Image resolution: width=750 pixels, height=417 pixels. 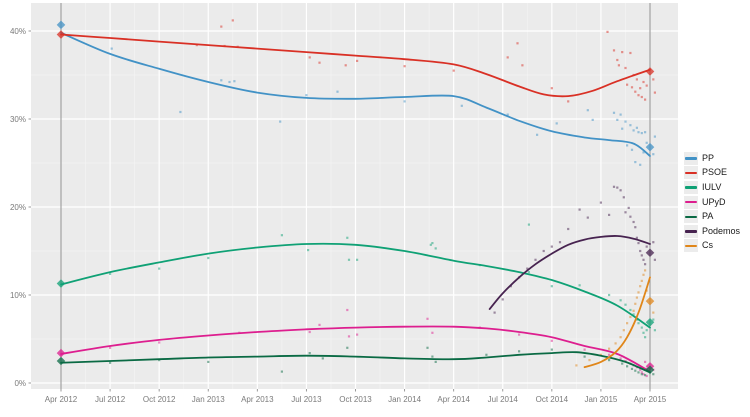 I want to click on legend-item-iulv: IULV, so click(x=717, y=187).